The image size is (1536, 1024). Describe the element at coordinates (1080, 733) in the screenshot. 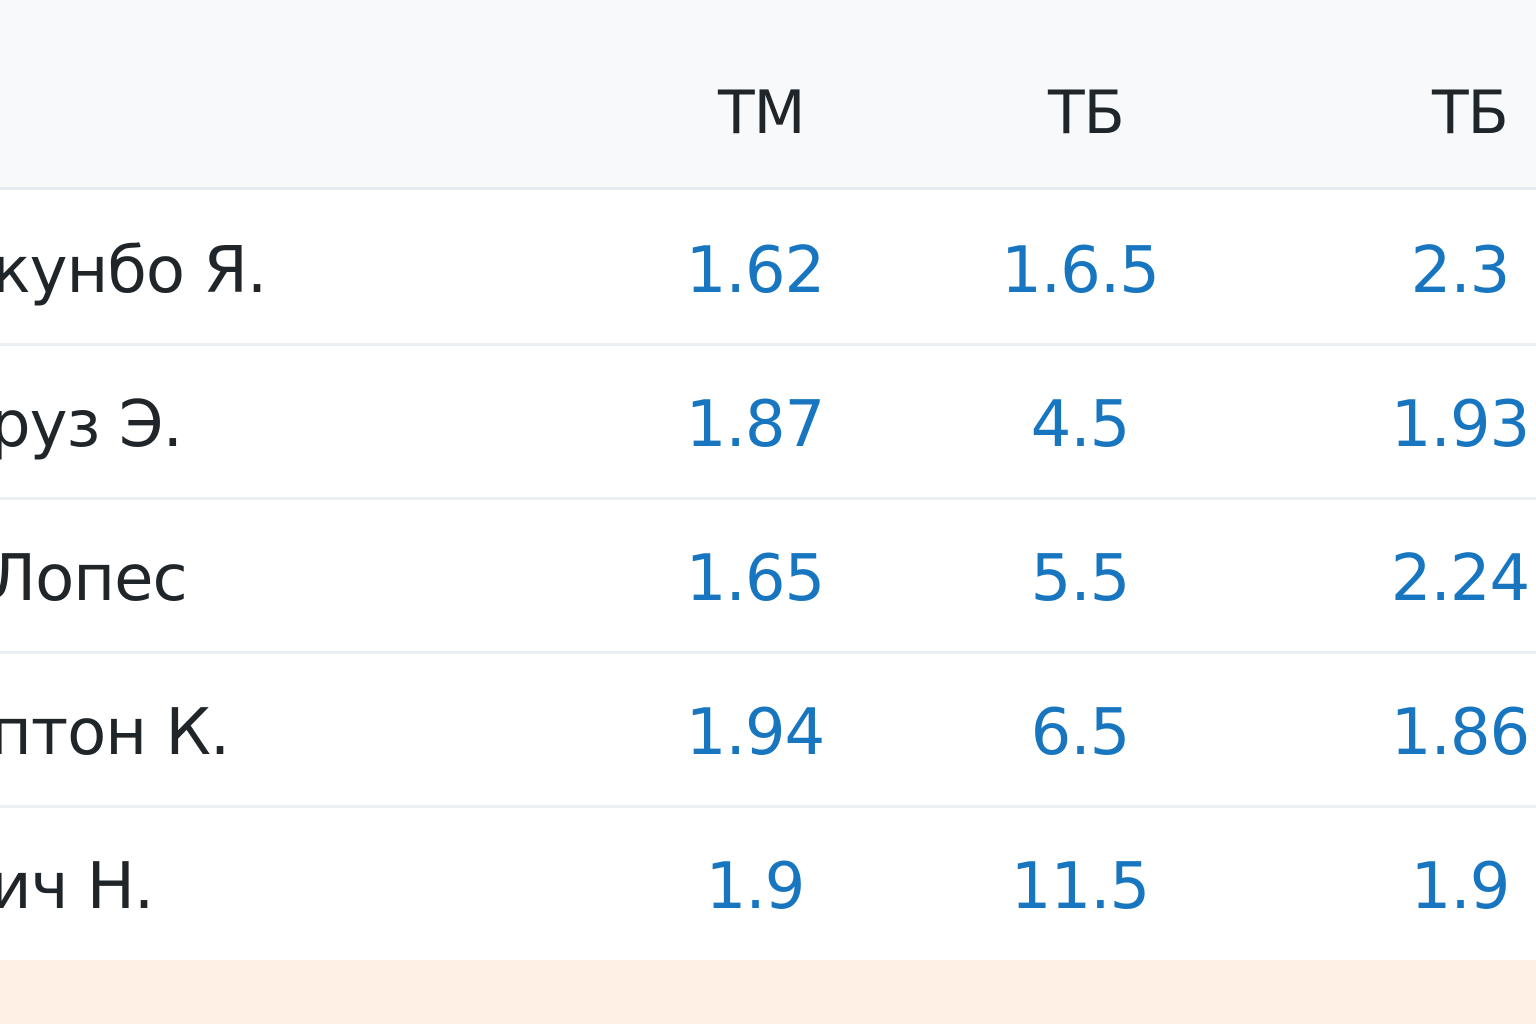

I see `odd-button: 6.5` at that location.